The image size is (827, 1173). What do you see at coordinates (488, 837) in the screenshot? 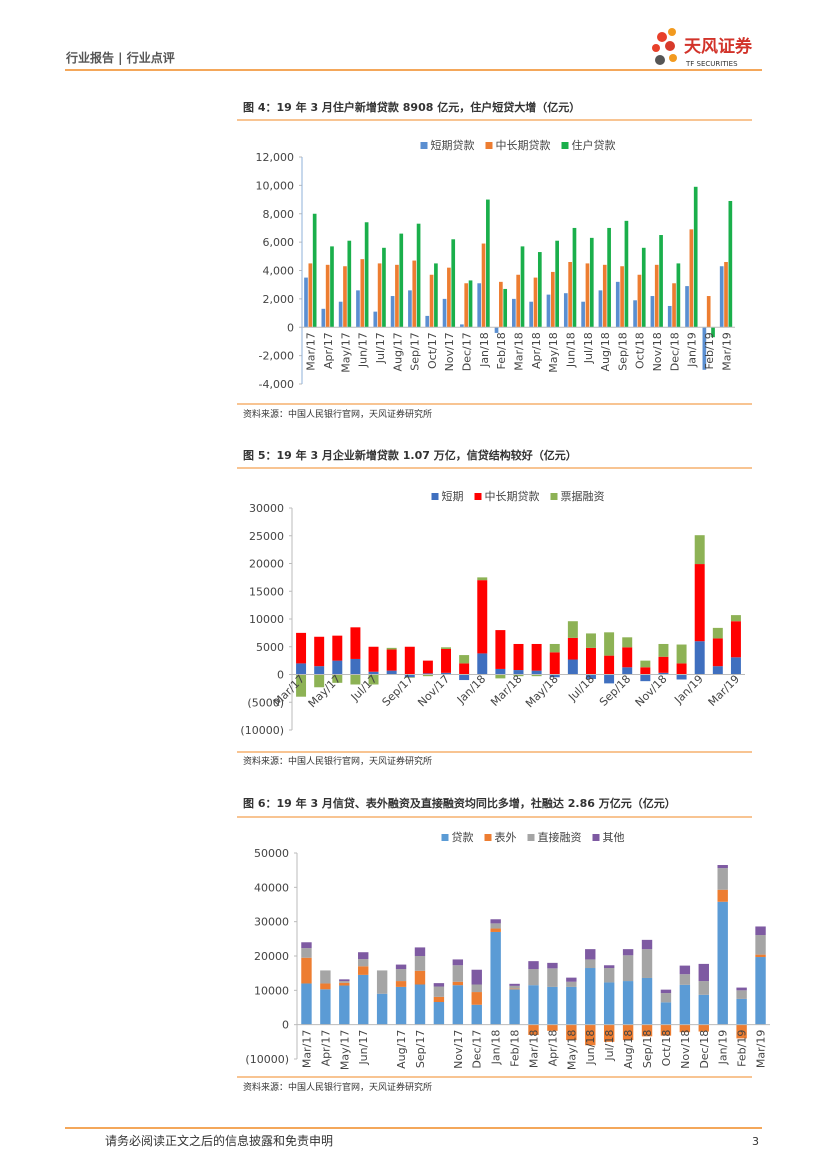
I see `legend-swatch` at bounding box center [488, 837].